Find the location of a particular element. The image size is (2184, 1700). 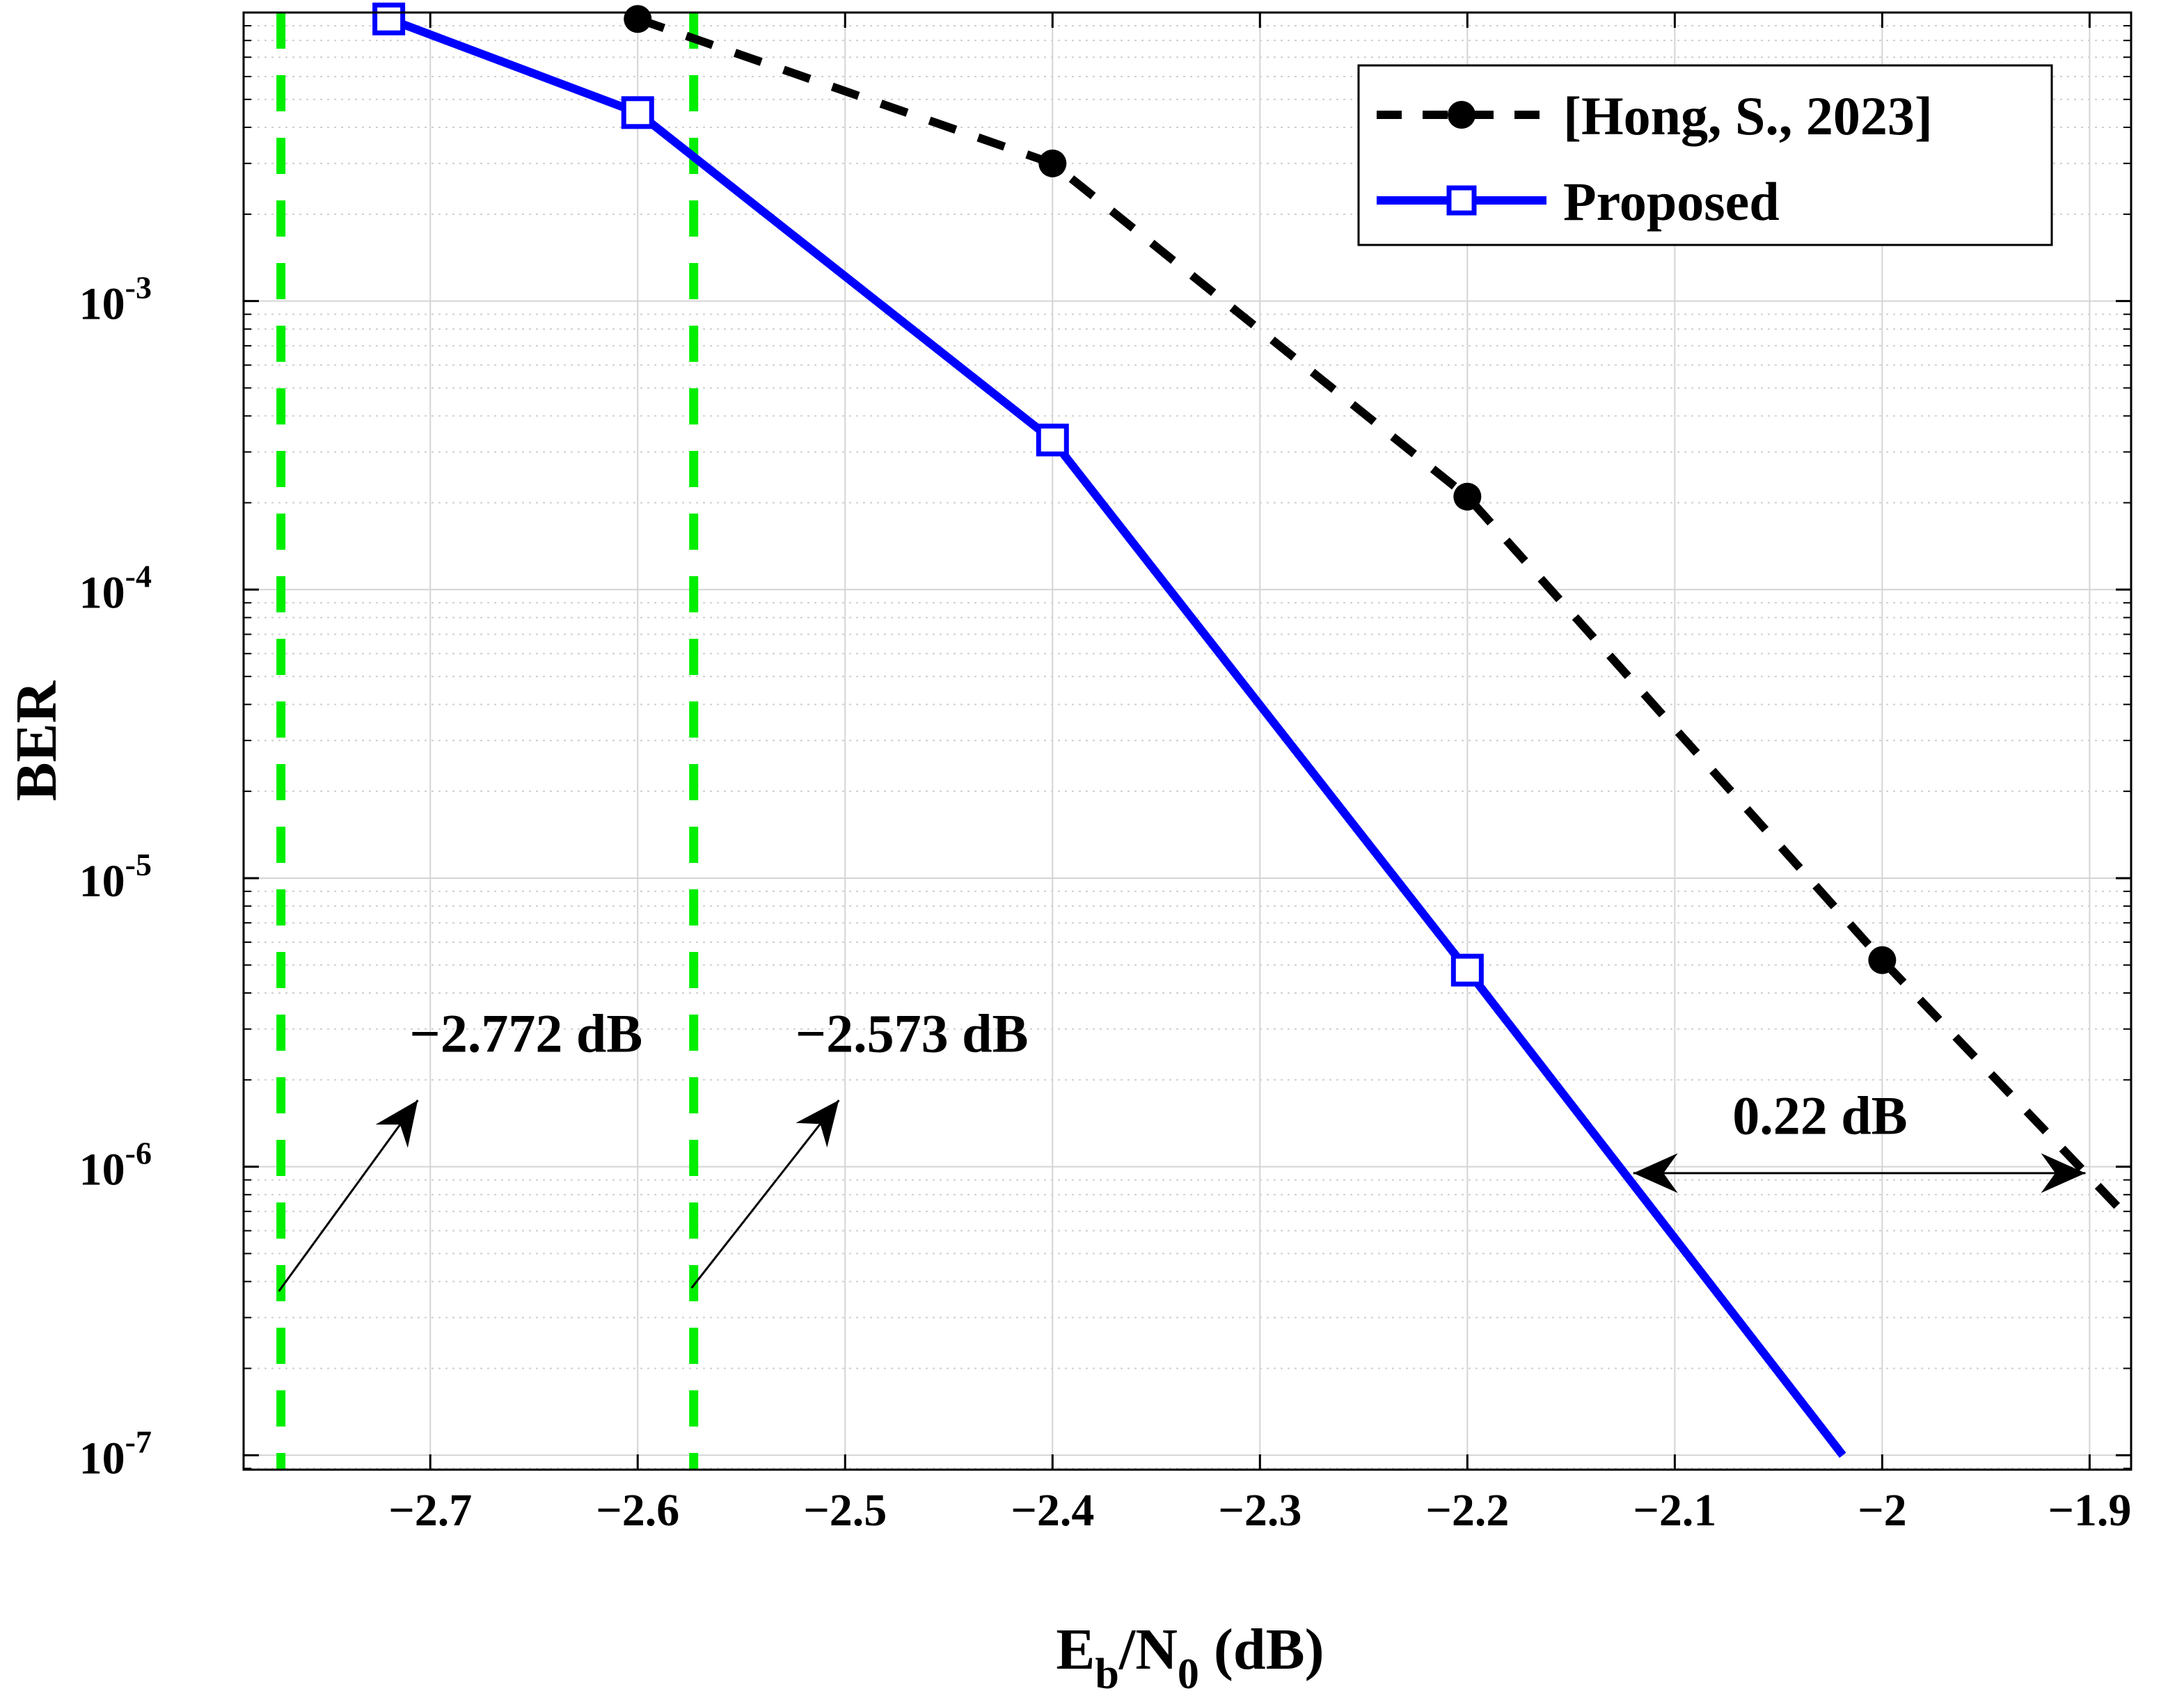

x-tick-label: −2.1 is located at coordinates (1674, 1510).